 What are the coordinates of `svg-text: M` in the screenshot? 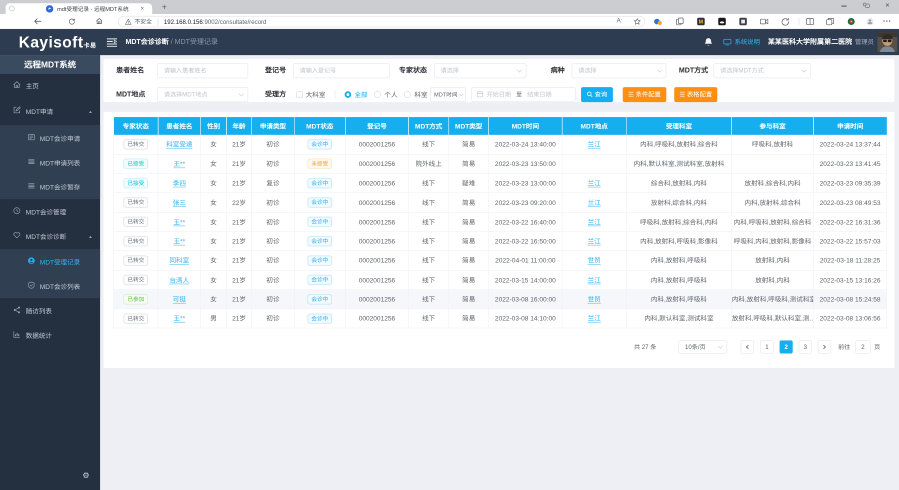 It's located at (701, 22).